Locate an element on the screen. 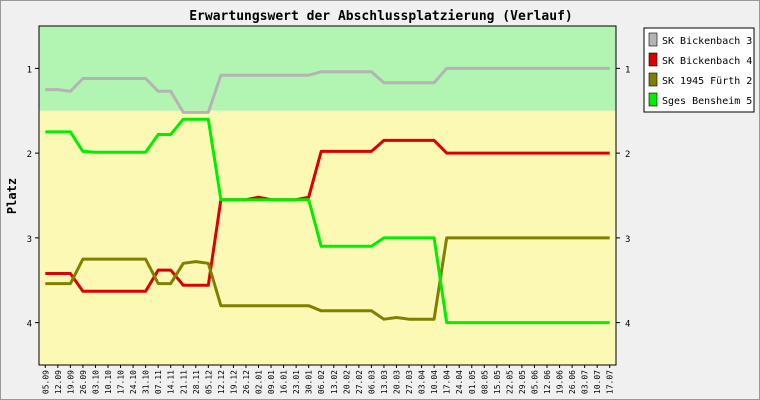 The width and height of the screenshot is (760, 400). x-tick-label: 26.12 is located at coordinates (246, 382).